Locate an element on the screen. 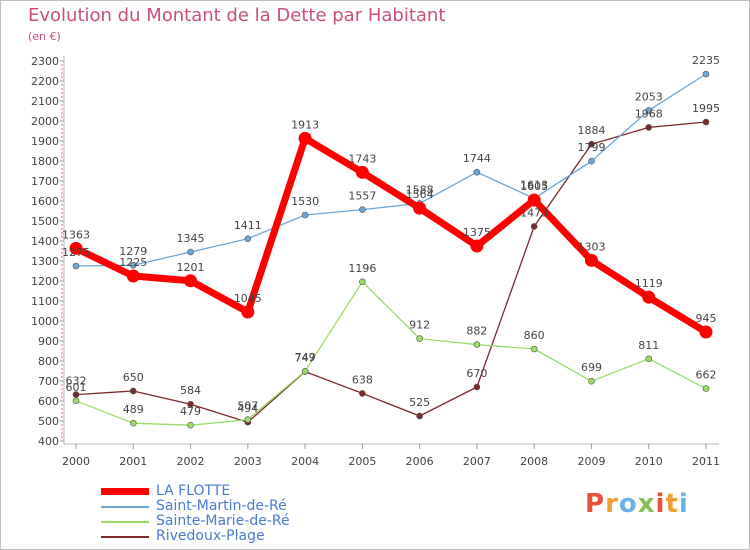  x-tick-label: 2004 is located at coordinates (305, 461).